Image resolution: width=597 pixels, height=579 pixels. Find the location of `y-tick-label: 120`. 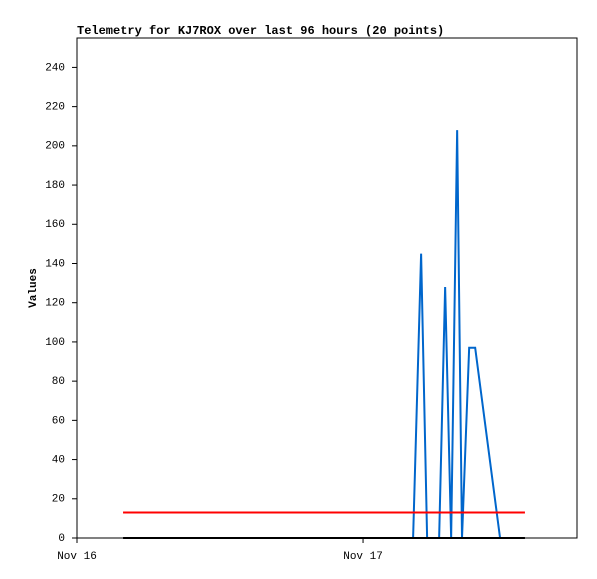

y-tick-label: 120 is located at coordinates (55, 304).